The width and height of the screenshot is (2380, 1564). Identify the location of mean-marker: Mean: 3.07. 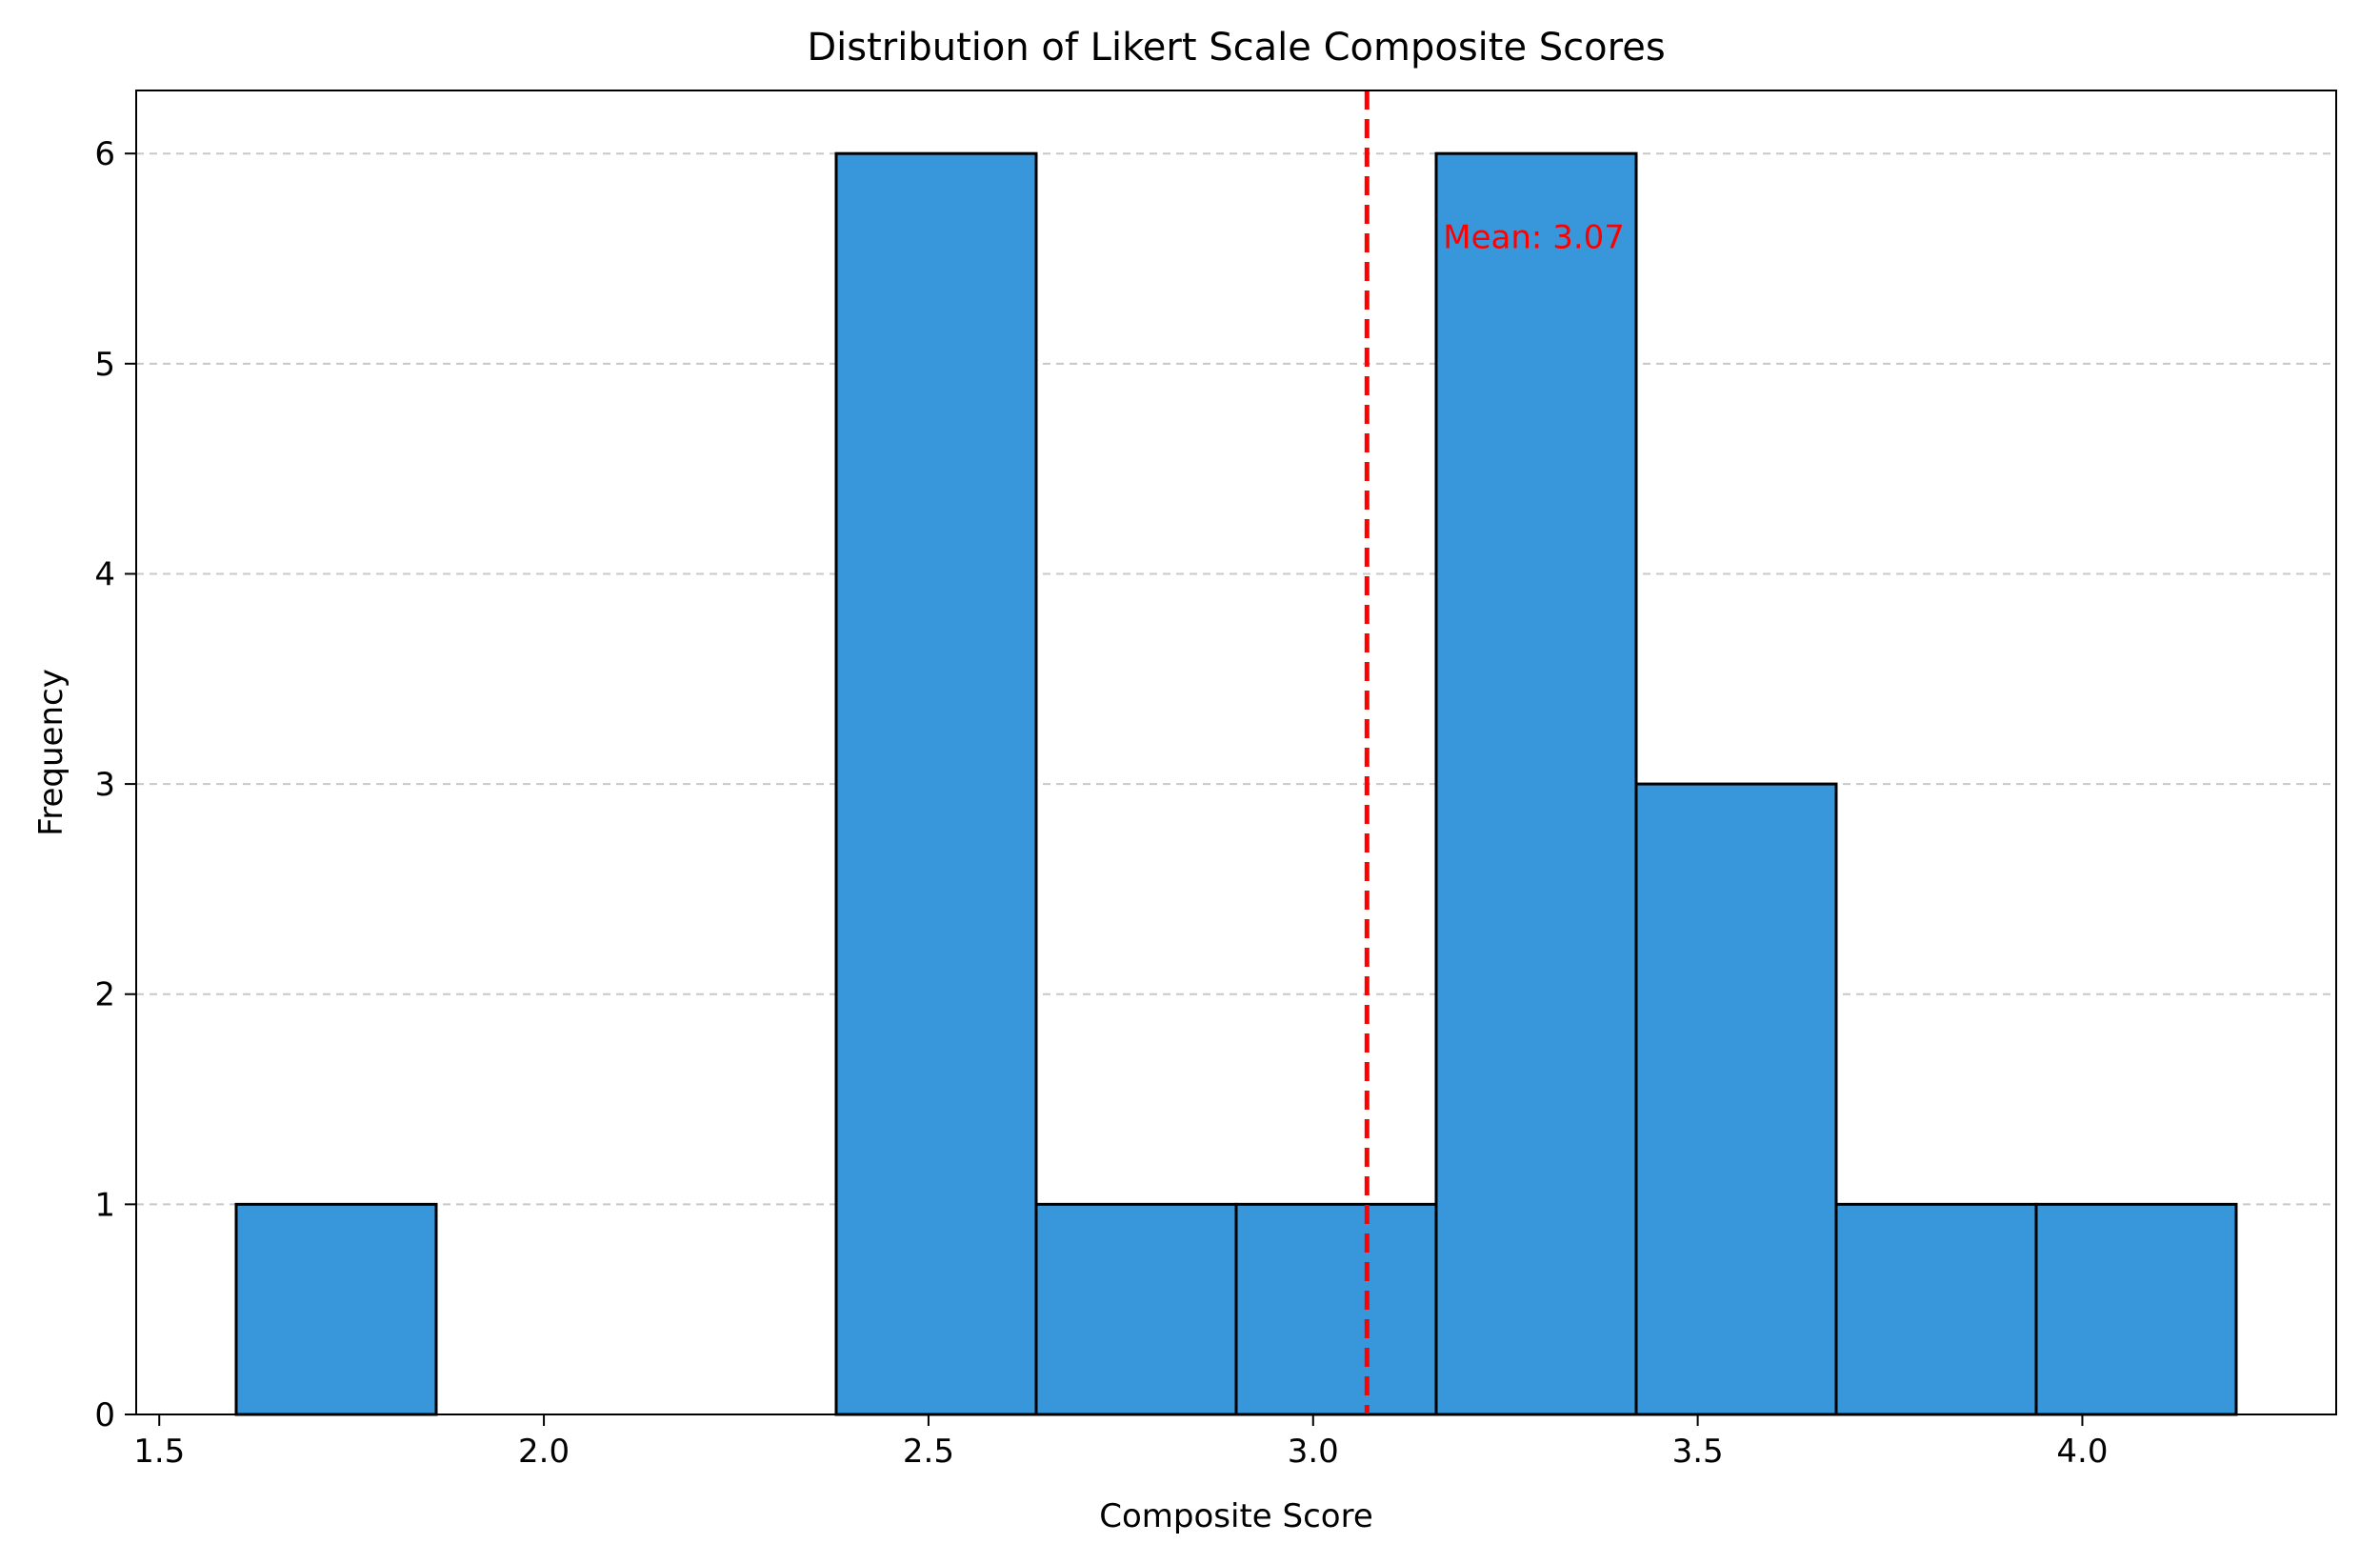
(1494, 752).